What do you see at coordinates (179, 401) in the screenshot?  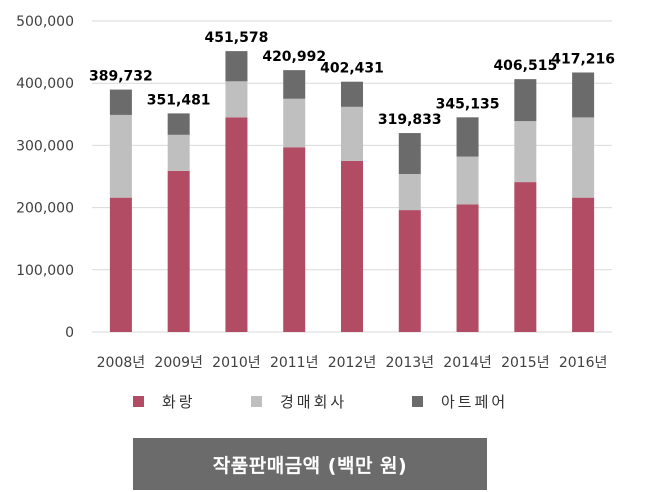 I see `legend-label-gallery: 화랑` at bounding box center [179, 401].